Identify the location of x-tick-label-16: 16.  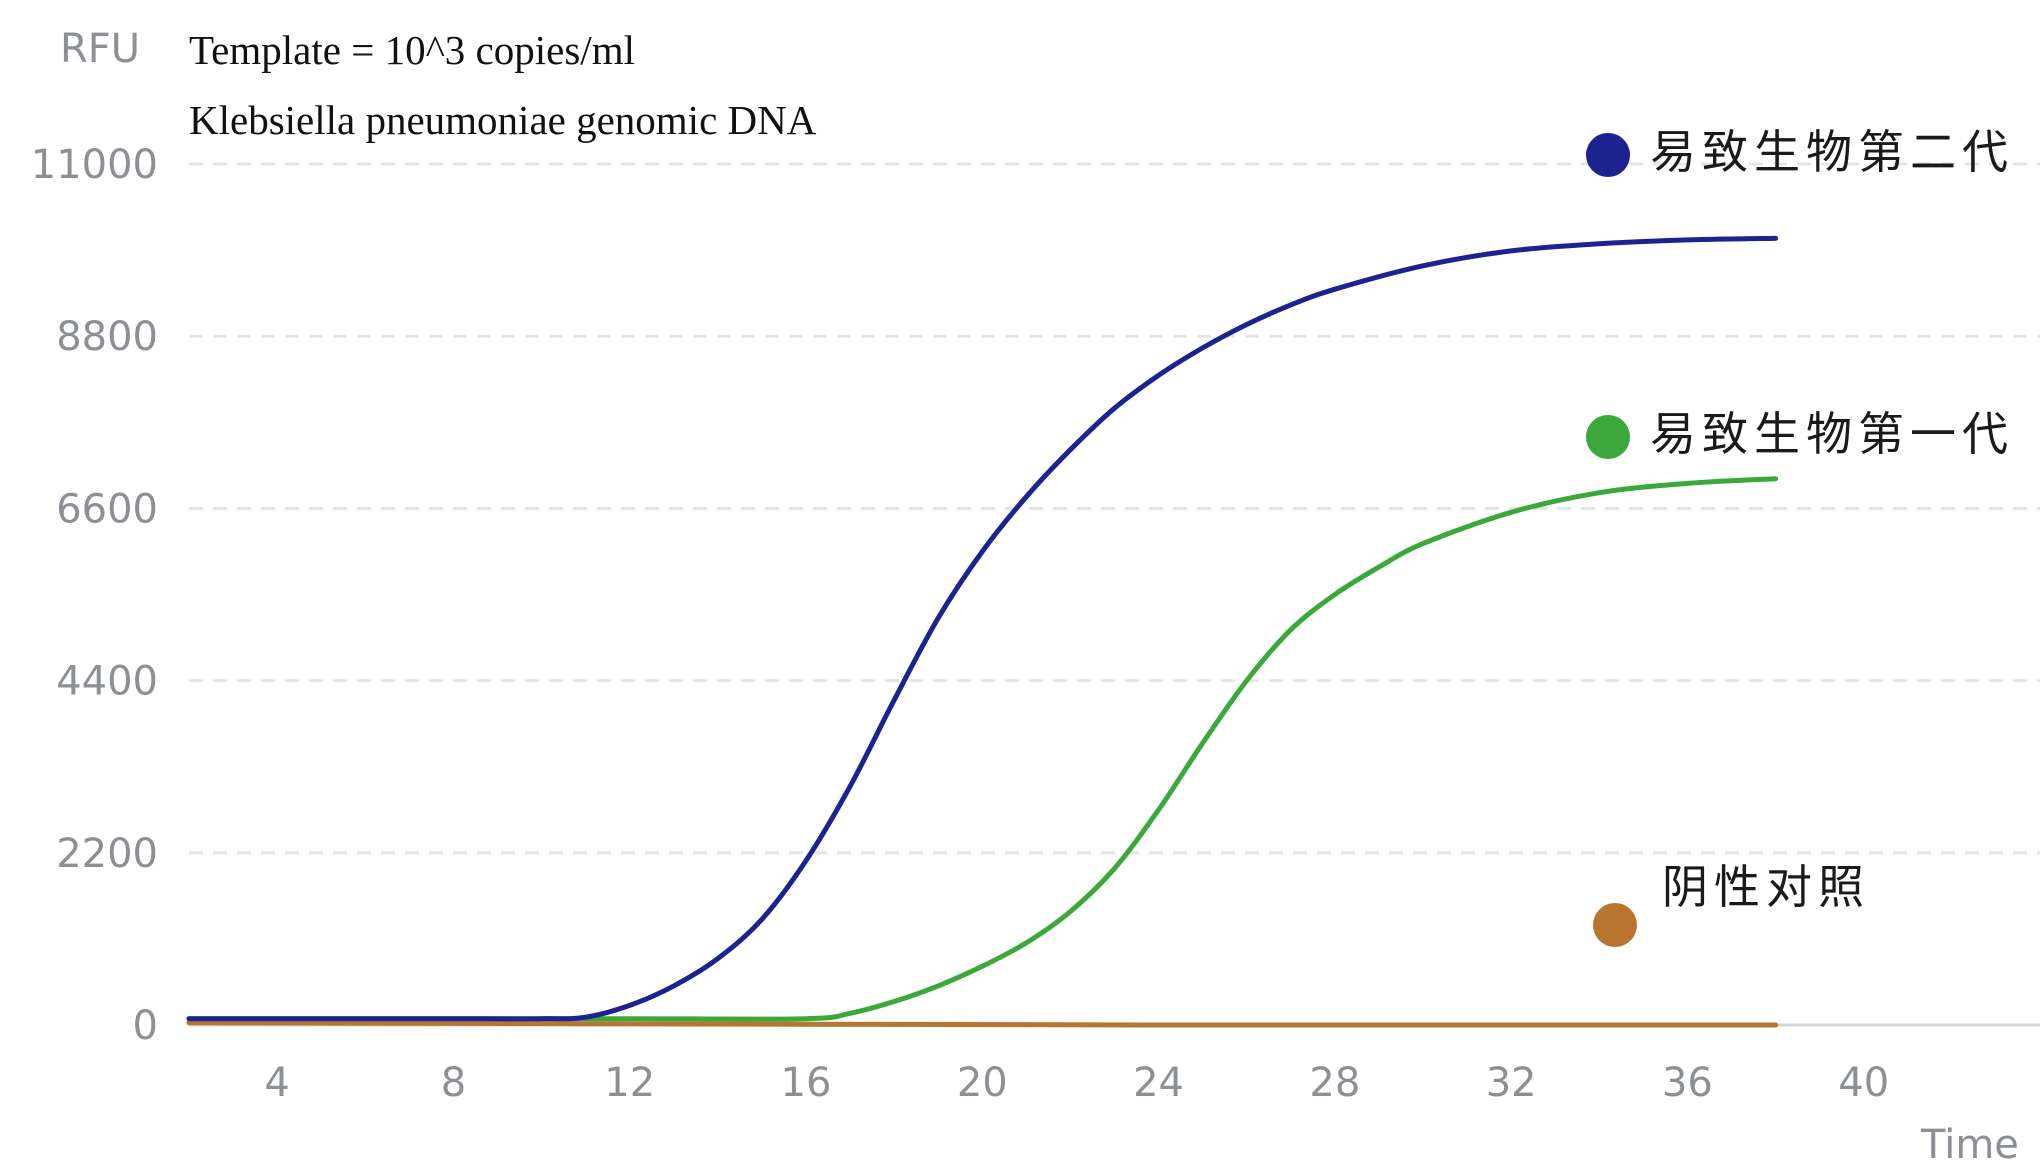
(806, 1083).